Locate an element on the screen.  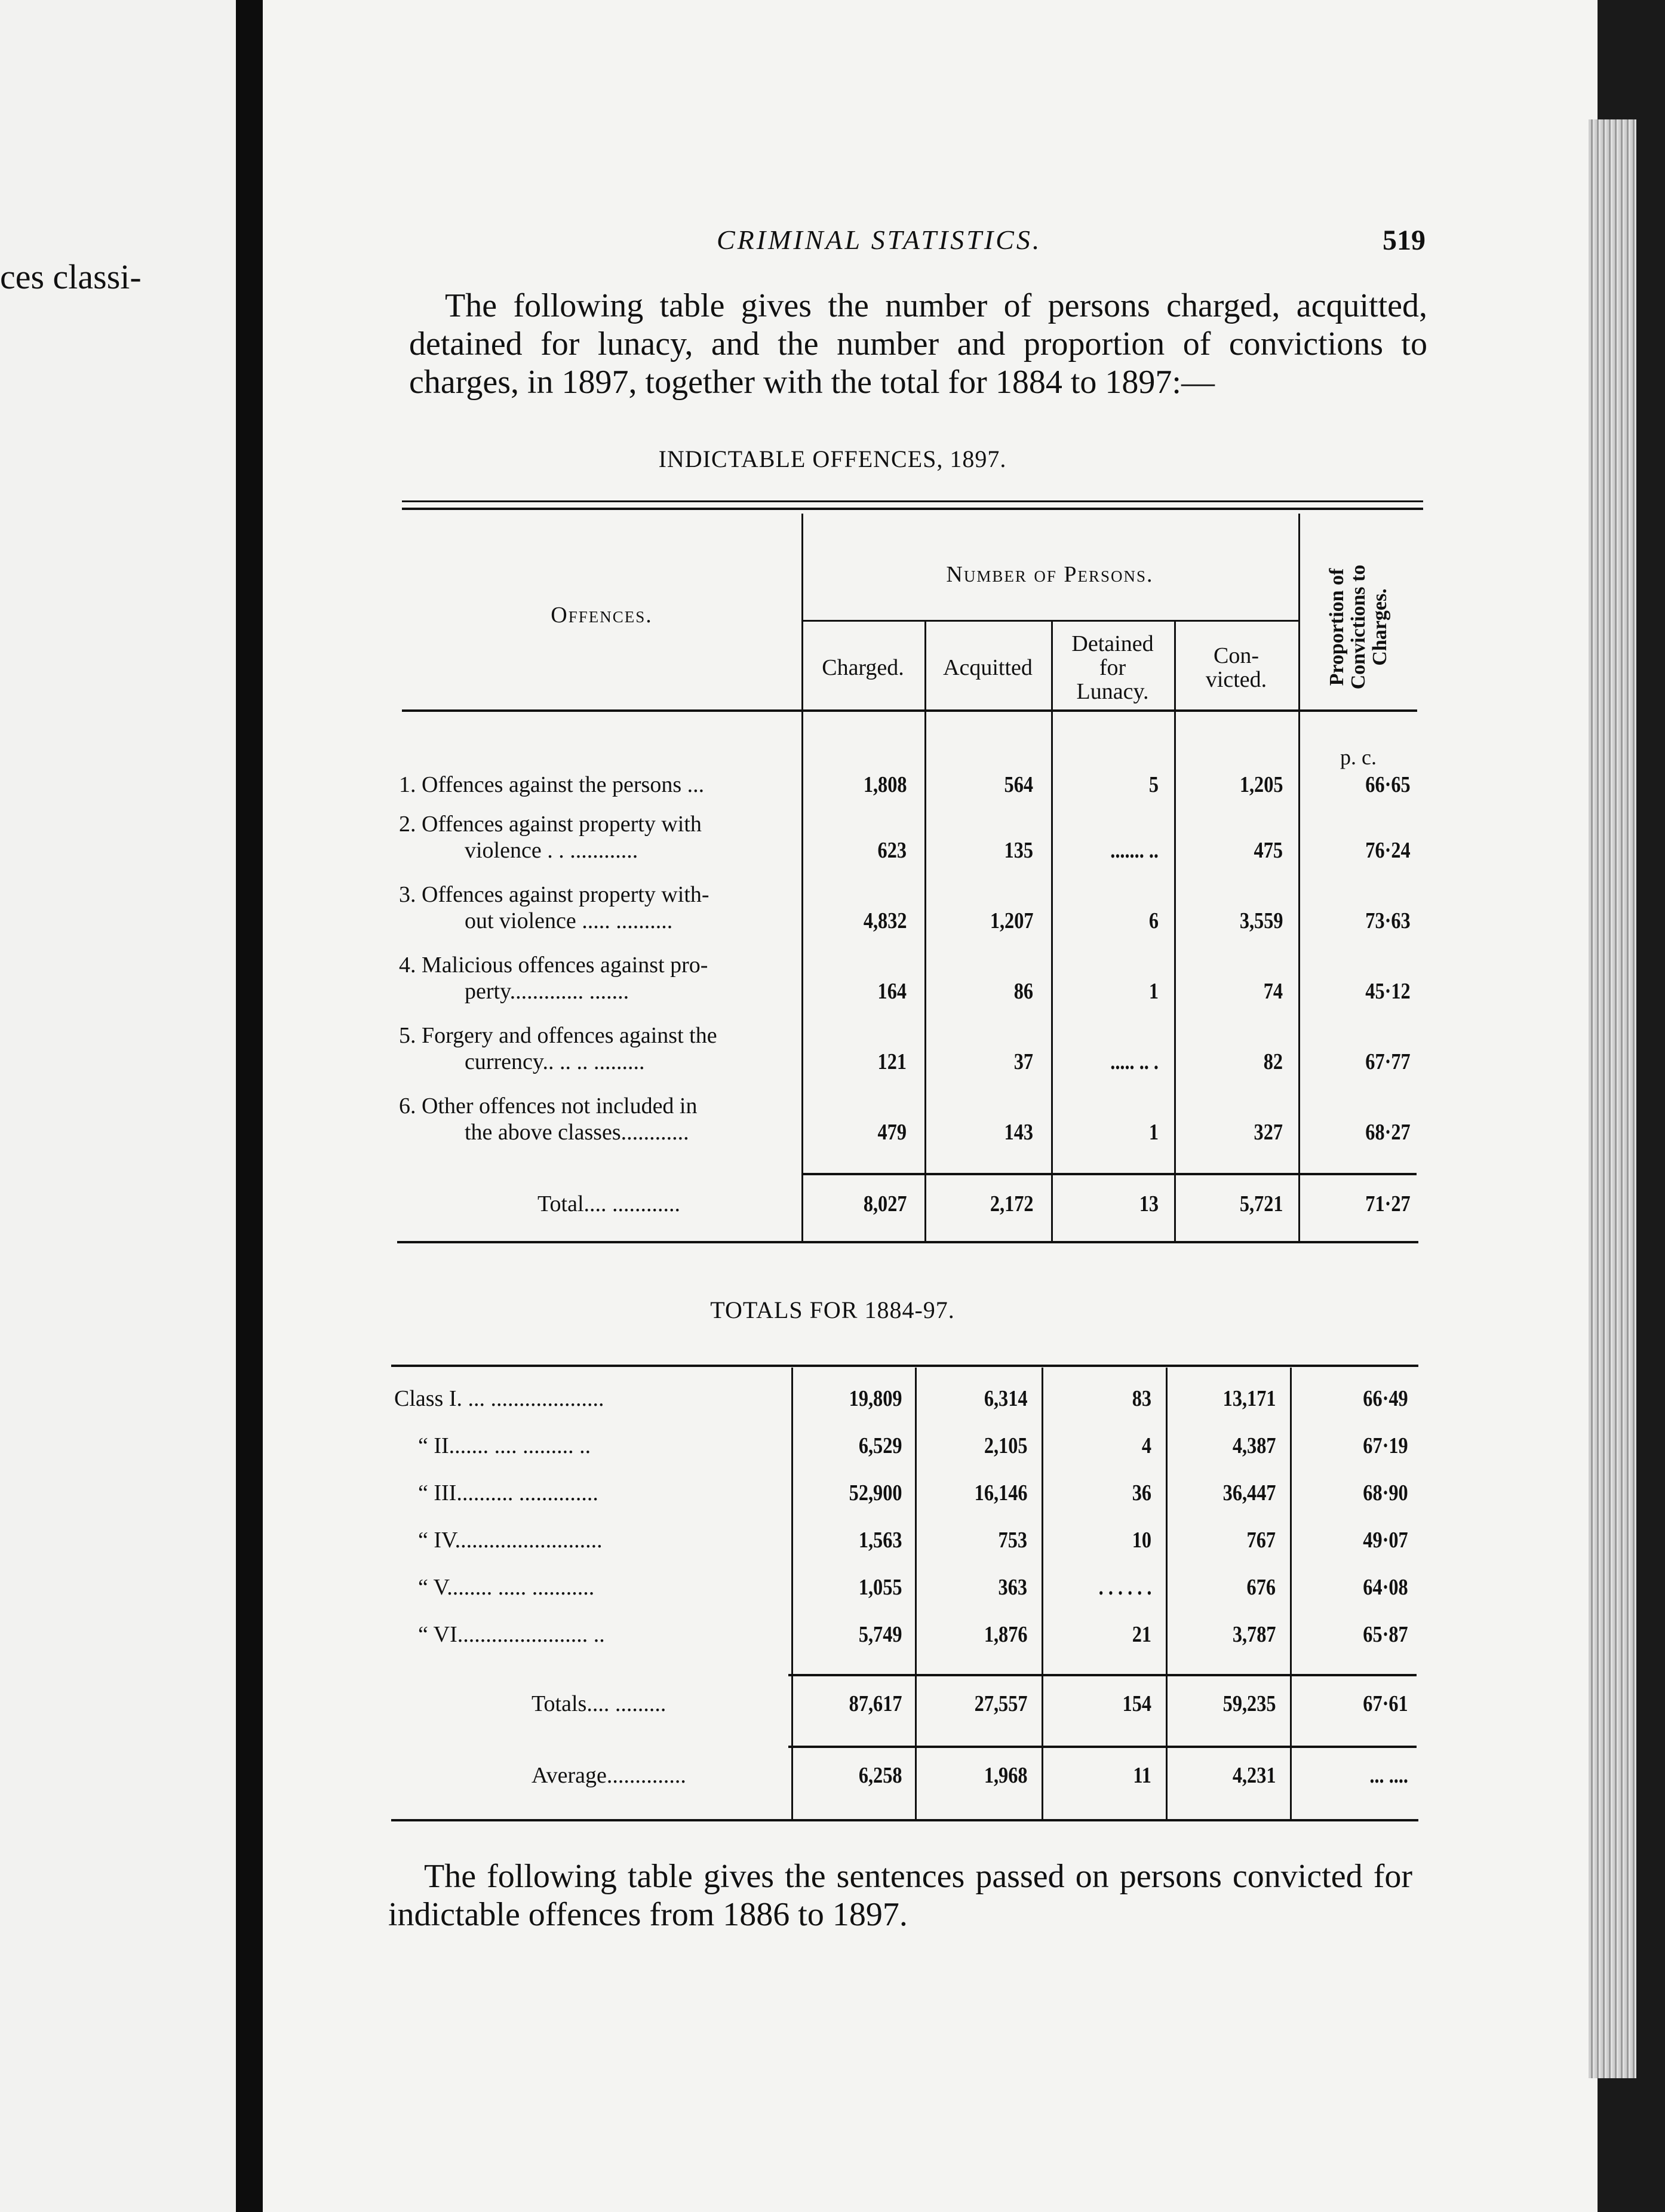
lunacy-value: 21 is located at coordinates (1141, 1634).